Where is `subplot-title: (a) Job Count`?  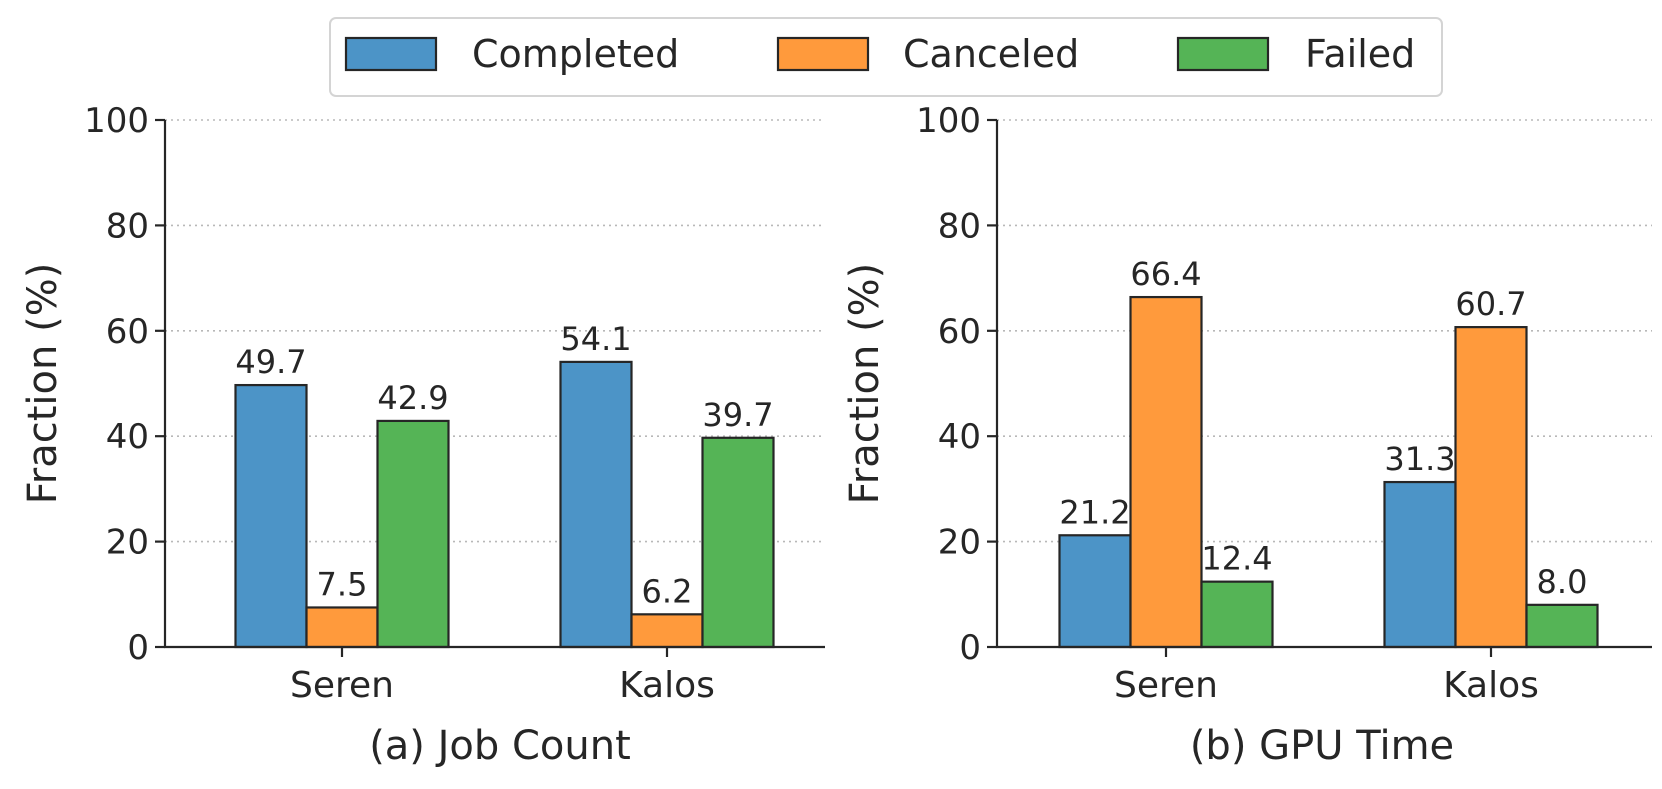
subplot-title: (a) Job Count is located at coordinates (500, 746).